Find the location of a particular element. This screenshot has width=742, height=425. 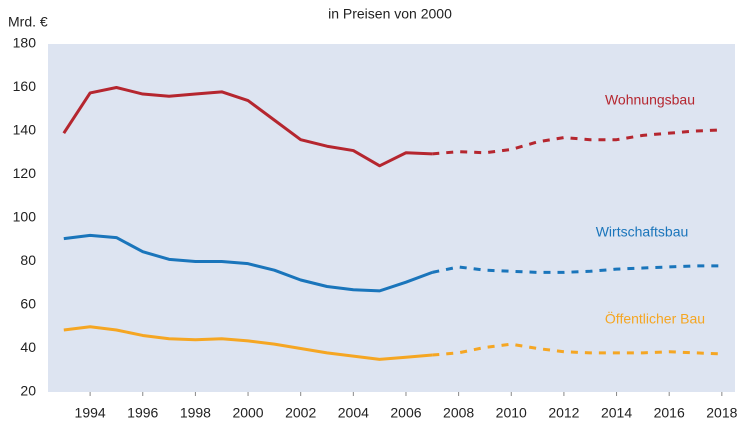

x-tick-label: 2018 is located at coordinates (721, 413).